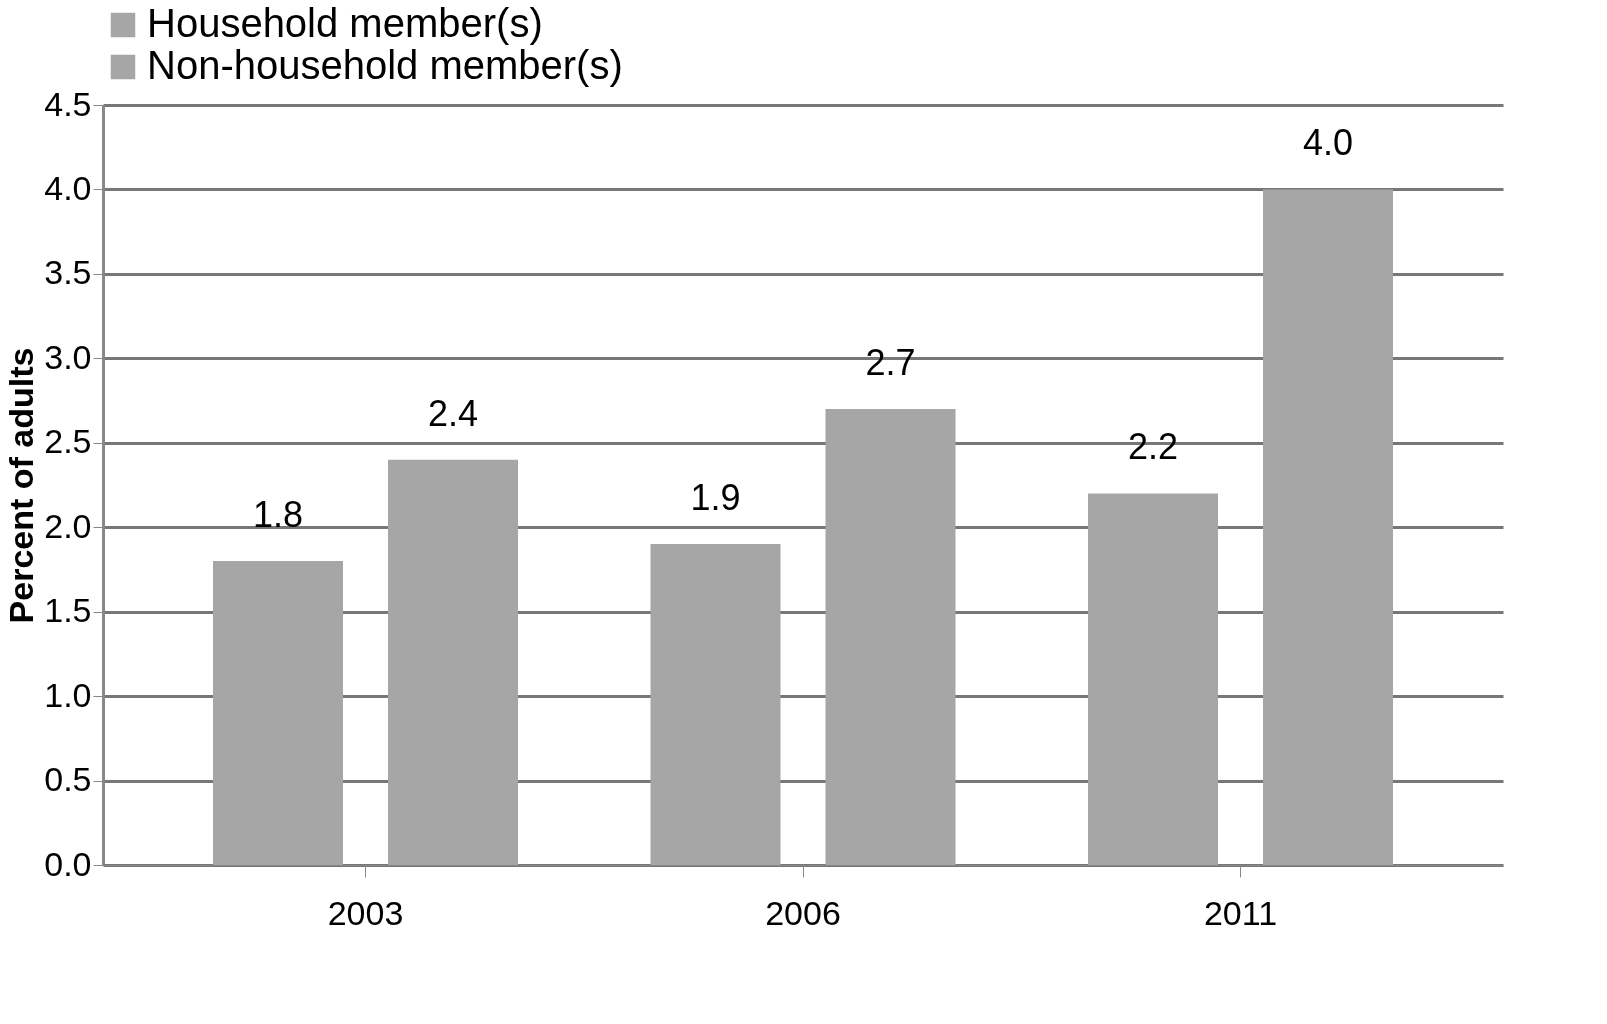  What do you see at coordinates (21, 485) in the screenshot?
I see `y-axis-title: Percent of adults` at bounding box center [21, 485].